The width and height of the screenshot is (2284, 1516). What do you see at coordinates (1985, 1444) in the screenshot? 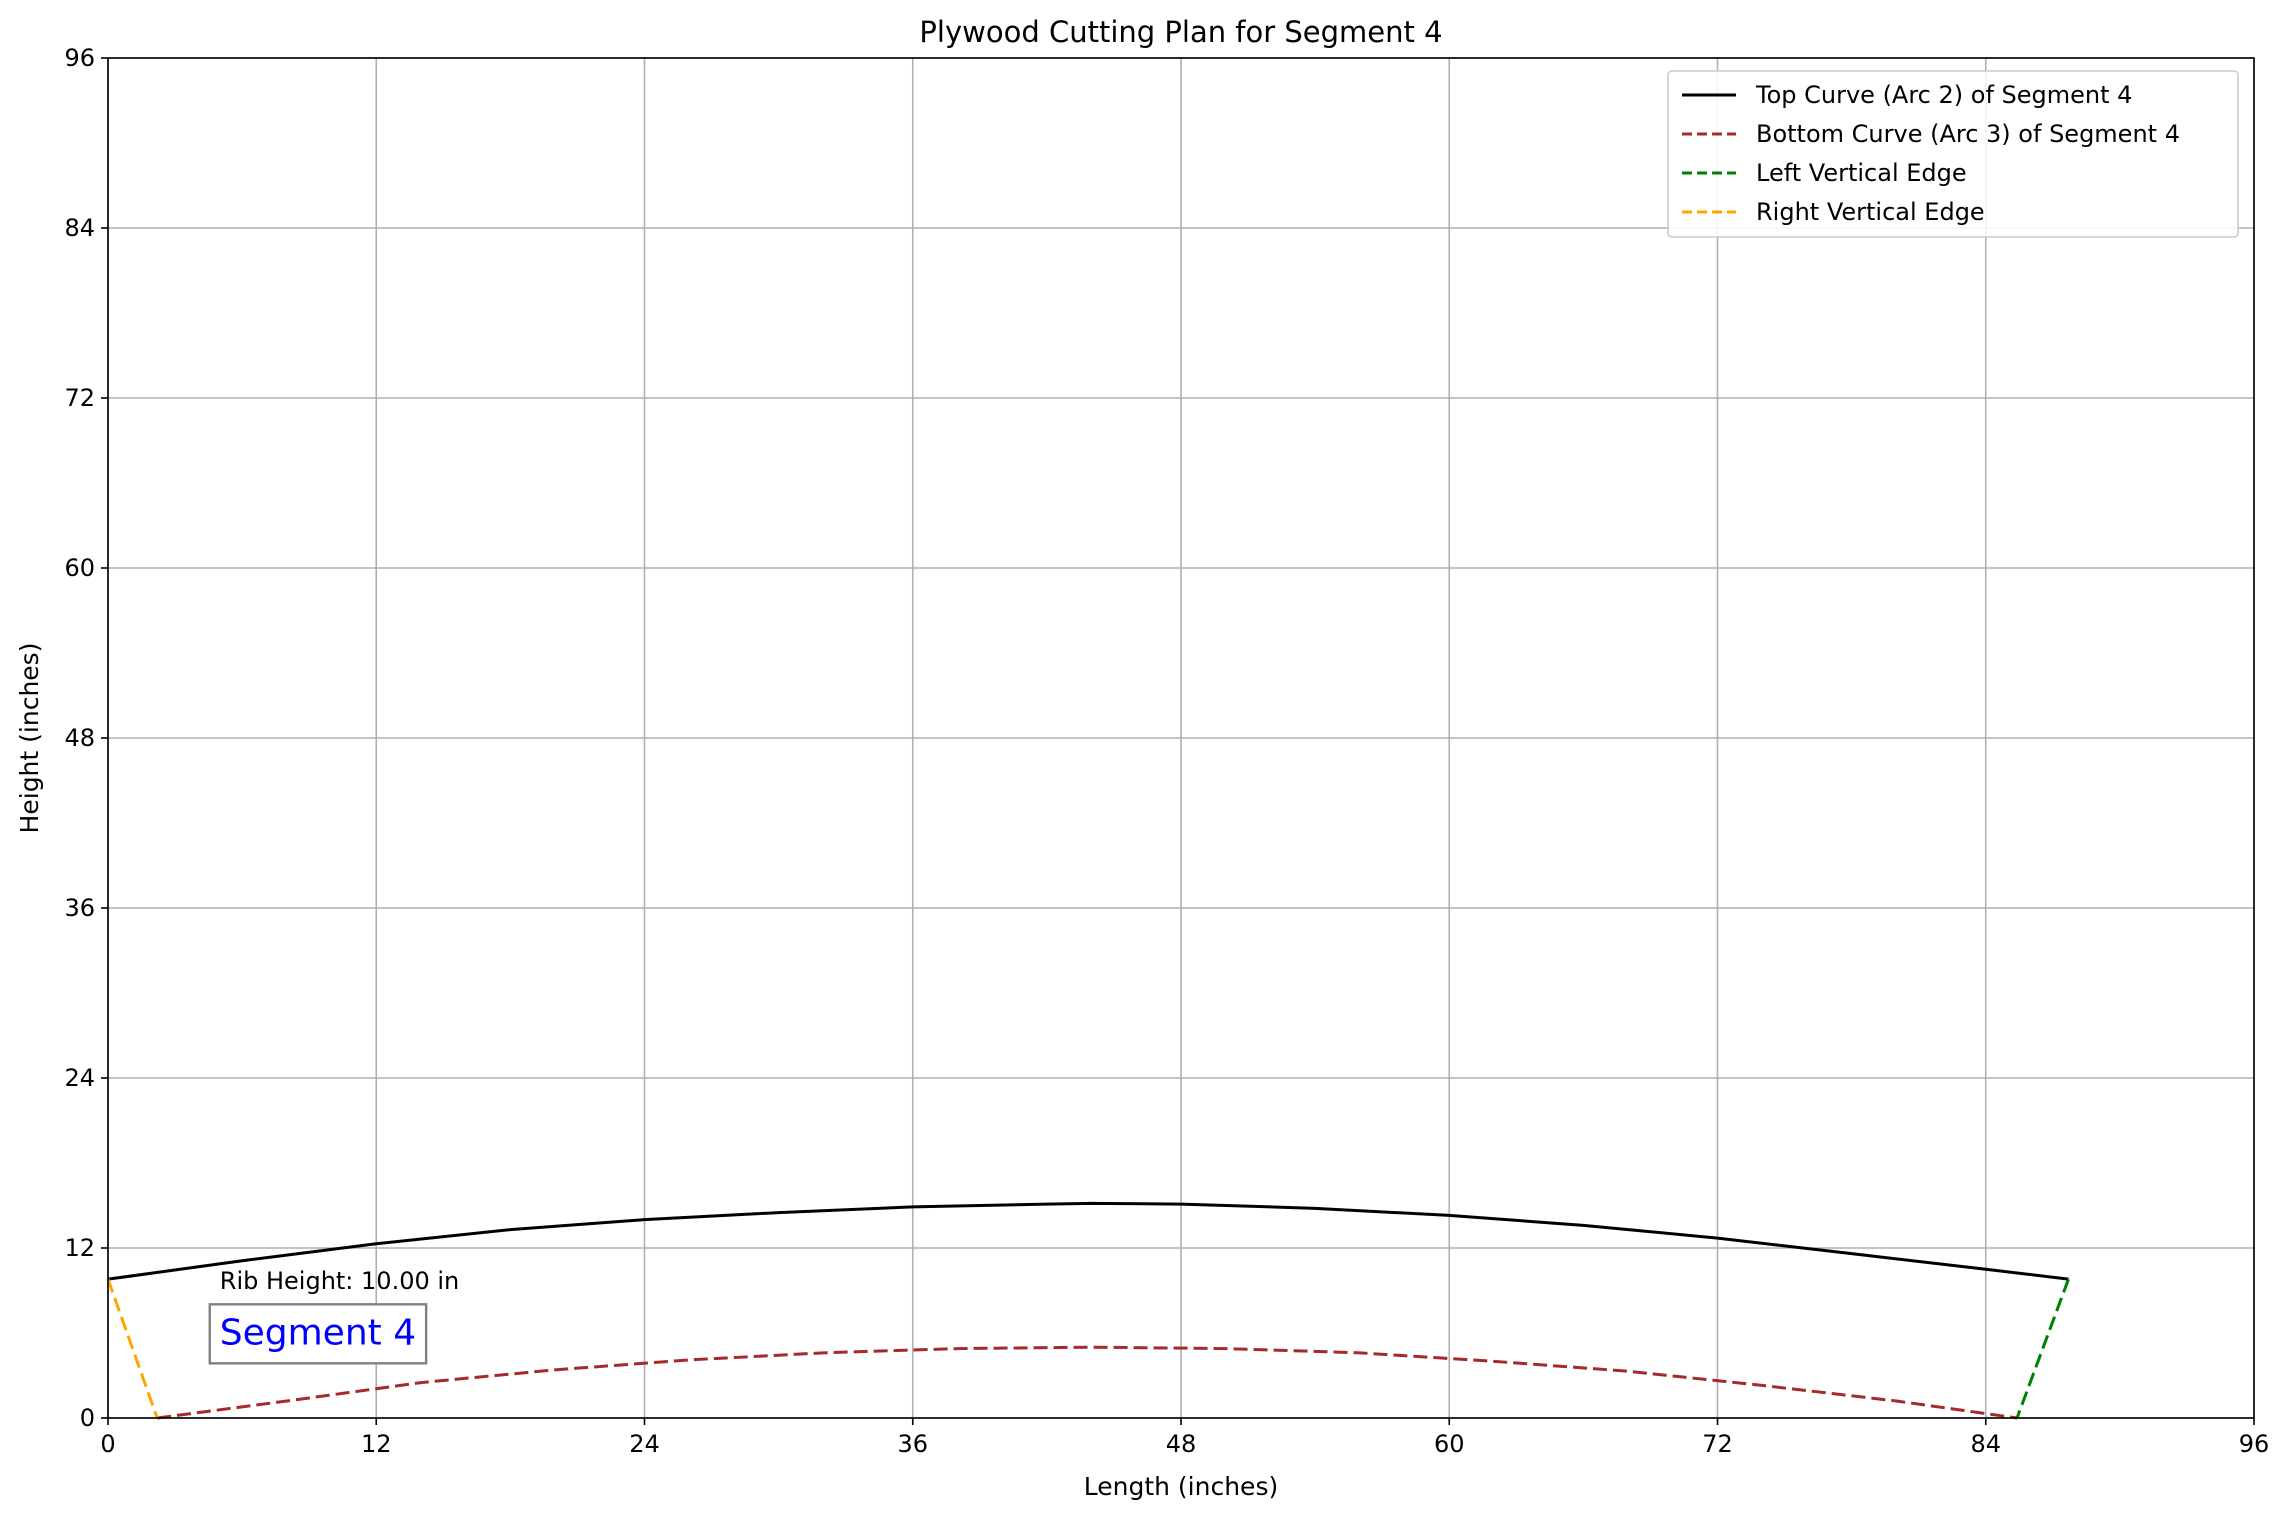
I see `x-tick-label: 84` at bounding box center [1985, 1444].